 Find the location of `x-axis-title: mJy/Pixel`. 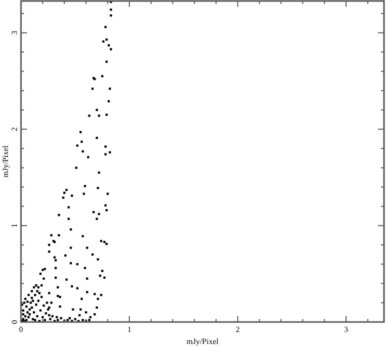

x-axis-title: mJy/Pixel is located at coordinates (203, 341).